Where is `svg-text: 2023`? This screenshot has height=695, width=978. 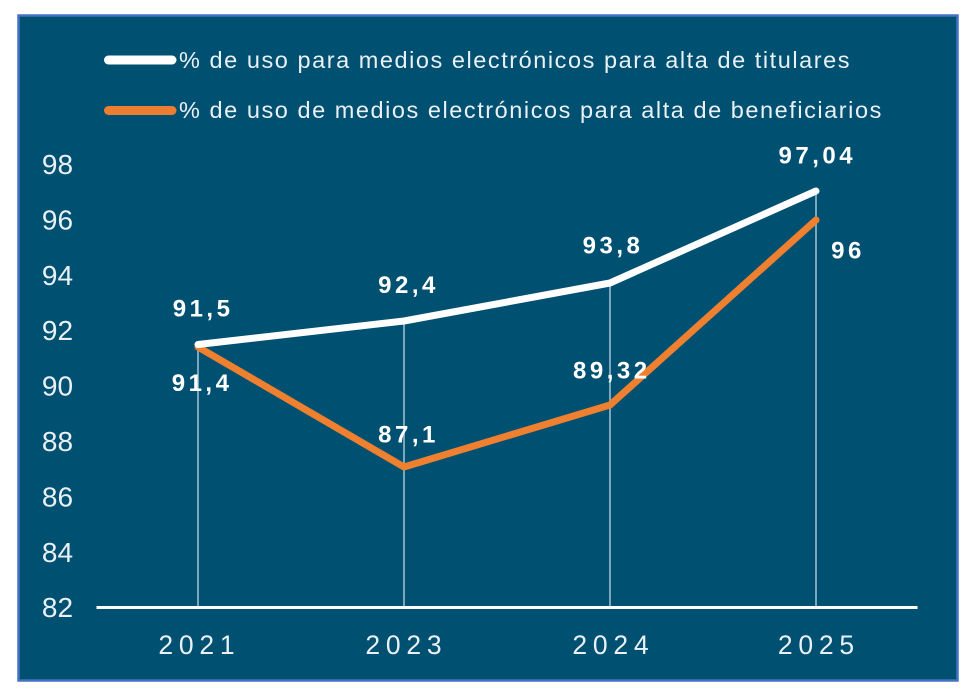 svg-text: 2023 is located at coordinates (406, 645).